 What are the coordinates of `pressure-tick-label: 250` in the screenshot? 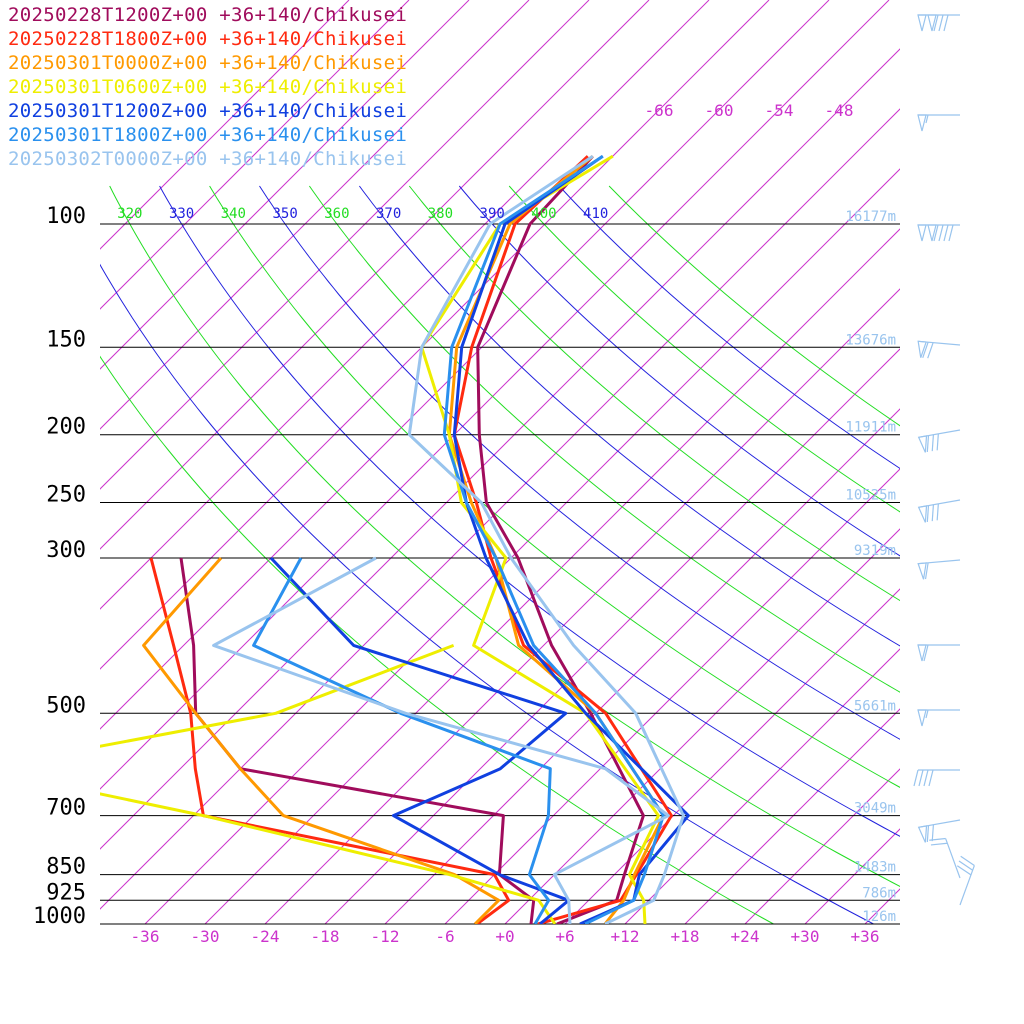 It's located at (66, 495).